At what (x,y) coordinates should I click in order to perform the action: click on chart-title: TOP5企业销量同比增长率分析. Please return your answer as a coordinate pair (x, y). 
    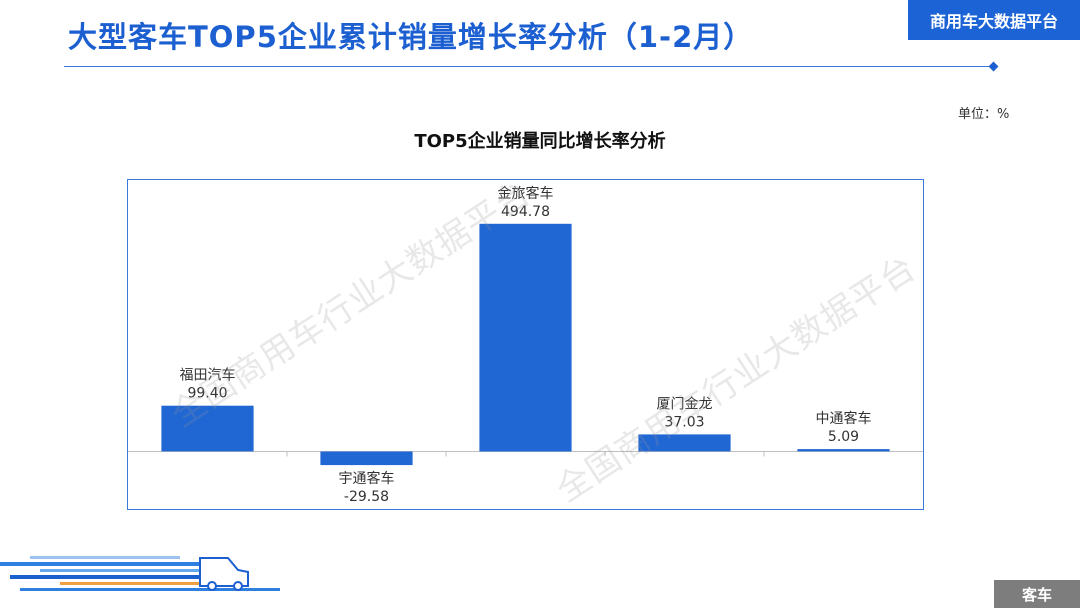
    Looking at the image, I should click on (540, 141).